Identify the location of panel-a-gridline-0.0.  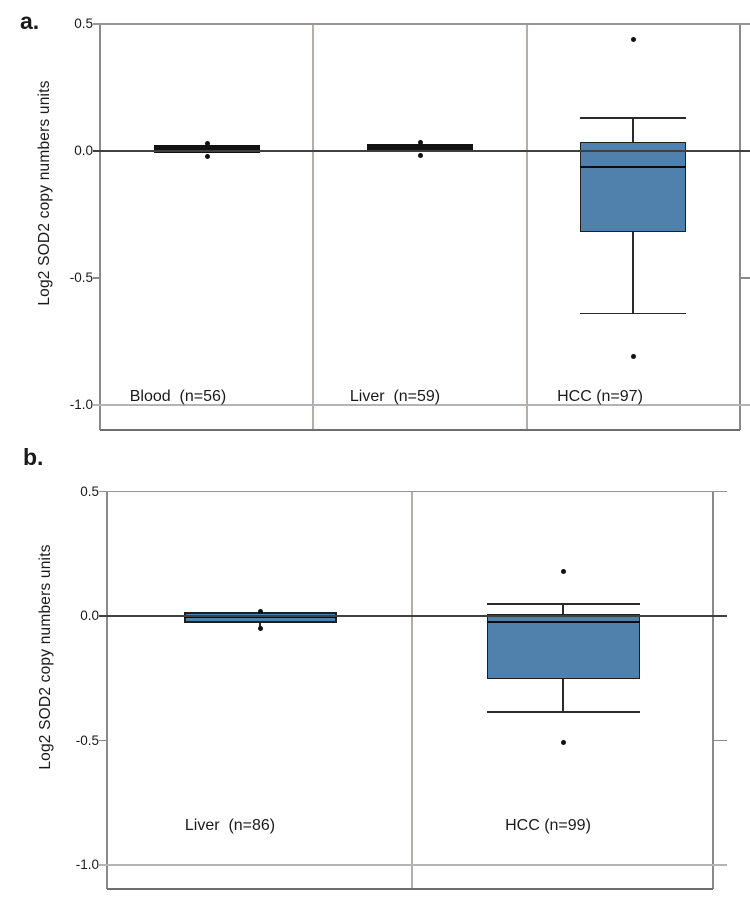
(421, 151).